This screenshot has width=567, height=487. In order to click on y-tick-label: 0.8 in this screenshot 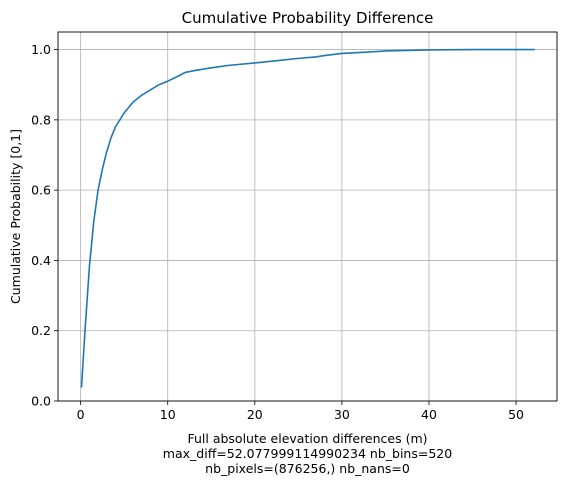, I will do `click(41, 119)`.